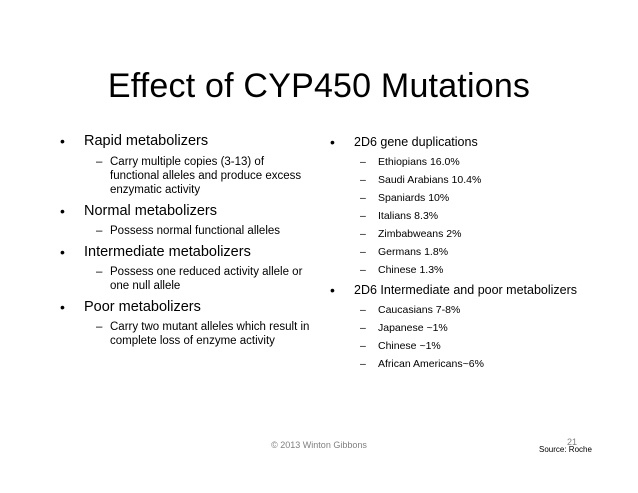  What do you see at coordinates (146, 141) in the screenshot?
I see `bullet-label: Rapid metabolizers` at bounding box center [146, 141].